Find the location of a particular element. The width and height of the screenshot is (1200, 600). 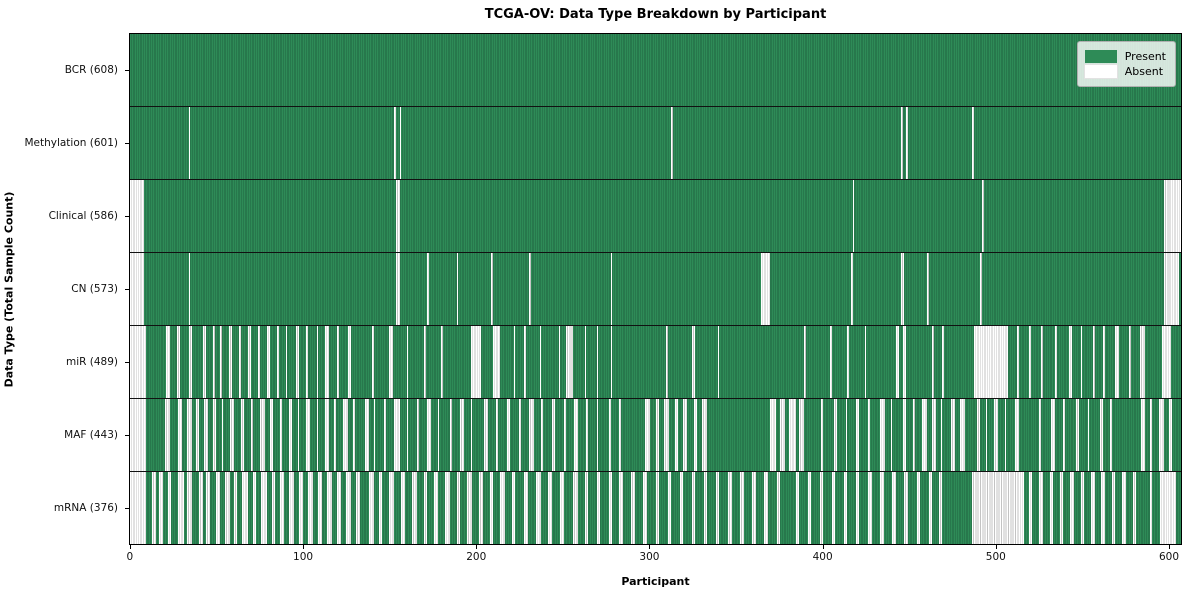

legend: Present Absent is located at coordinates (1126, 64).